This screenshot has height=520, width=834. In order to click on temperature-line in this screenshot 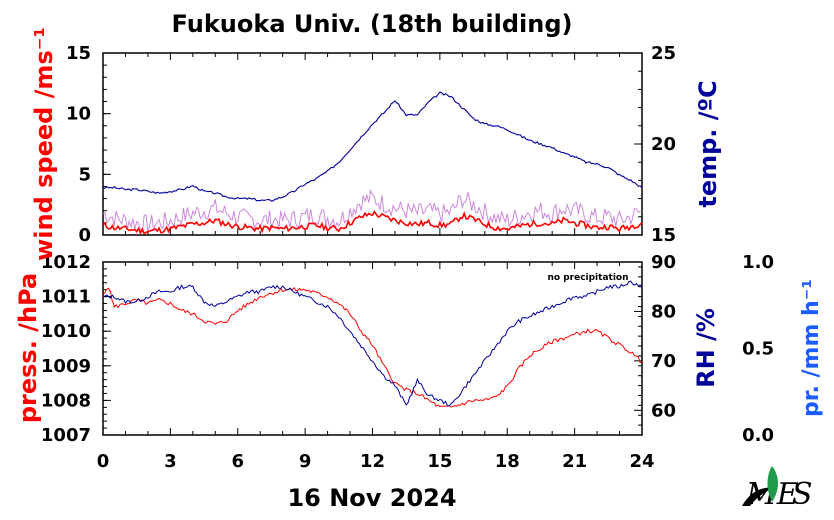, I will do `click(372, 146)`.